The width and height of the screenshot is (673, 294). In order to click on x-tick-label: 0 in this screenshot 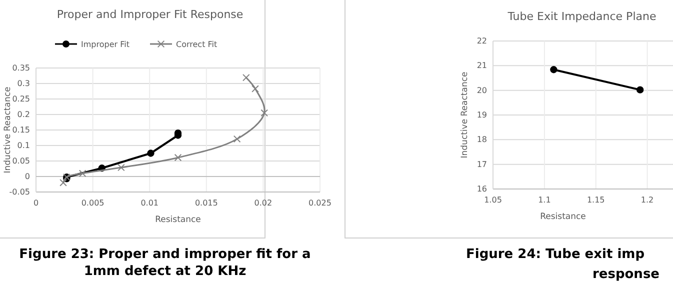, I will do `click(36, 203)`.